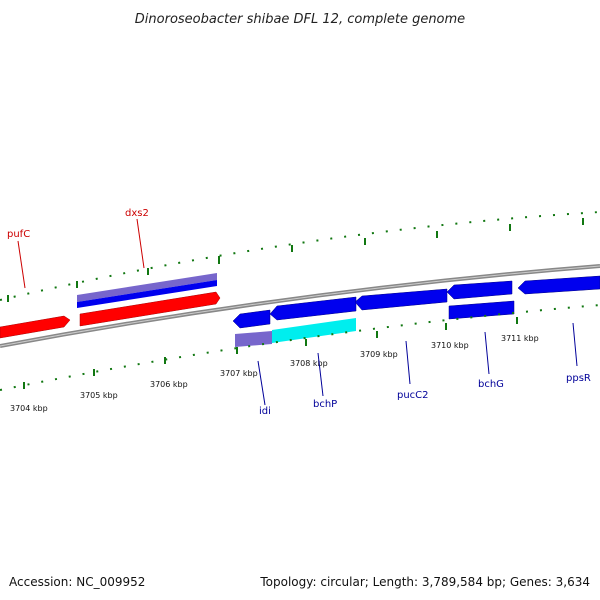 This screenshot has height=600, width=600. Describe the element at coordinates (239, 373) in the screenshot. I see `kbp-label-3707: 3707 kbp` at that location.